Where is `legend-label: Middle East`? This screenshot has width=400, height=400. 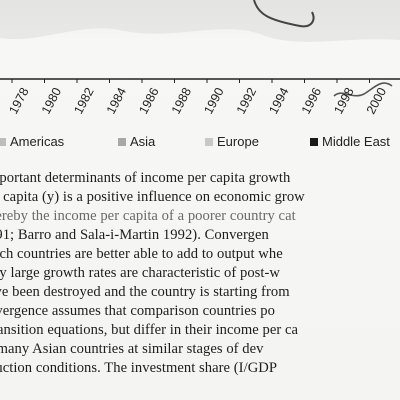
legend-label: Middle East is located at coordinates (356, 141).